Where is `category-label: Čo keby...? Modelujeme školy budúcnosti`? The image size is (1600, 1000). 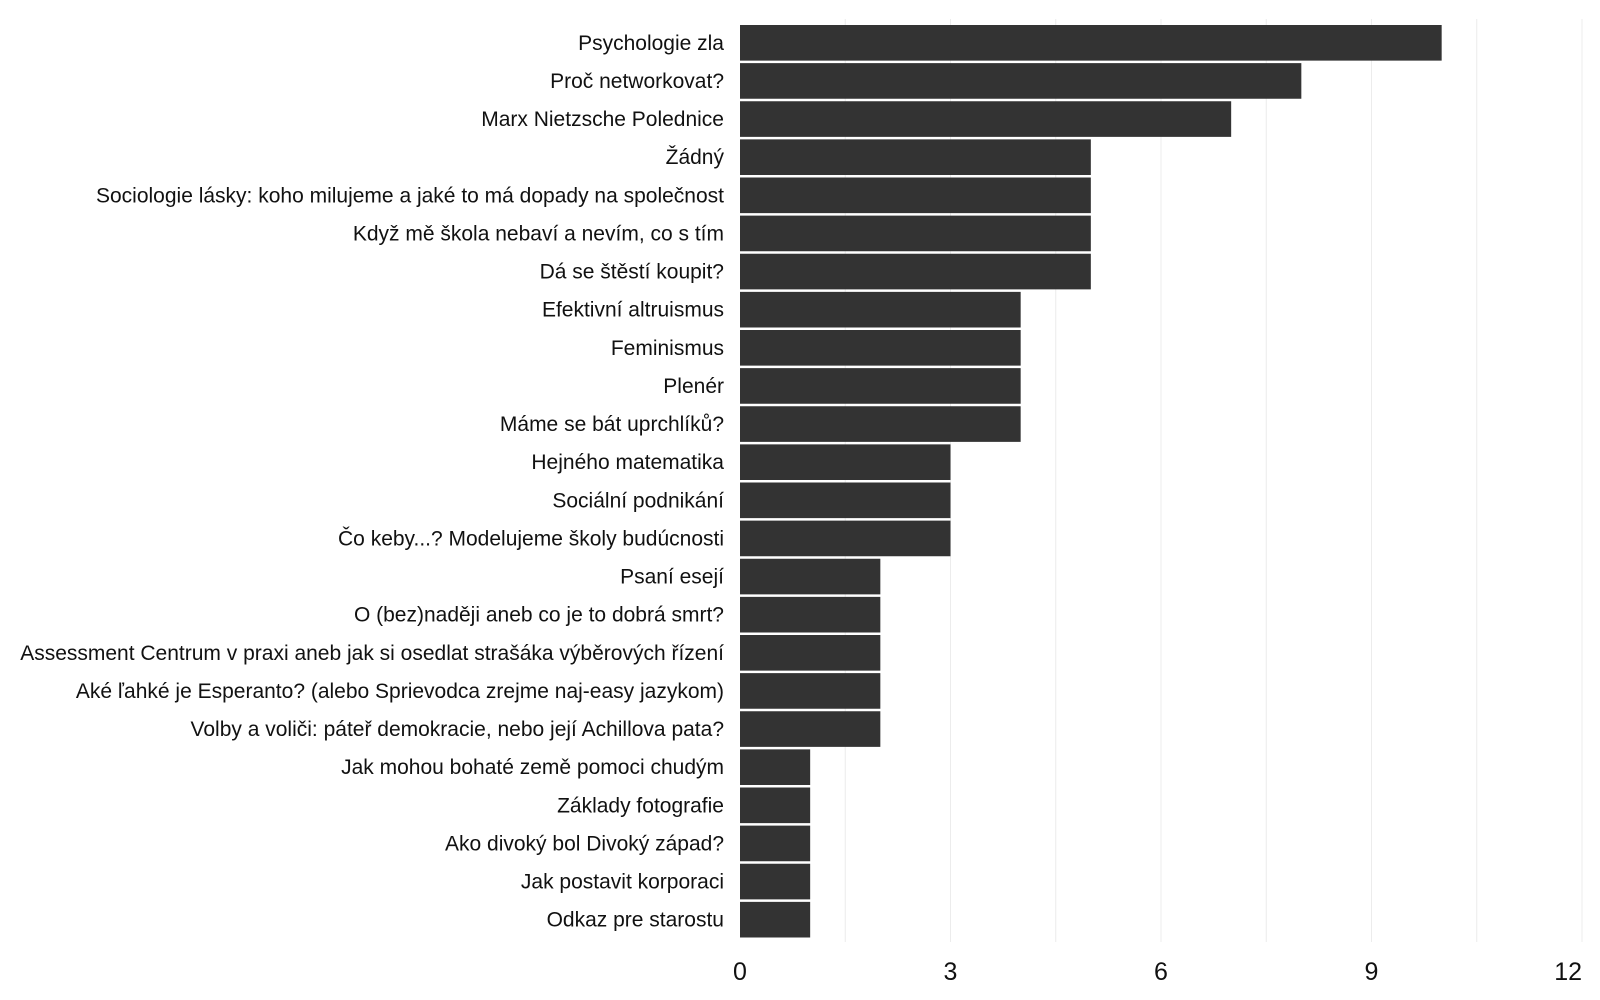 category-label: Čo keby...? Modelujeme školy budúcnosti is located at coordinates (531, 538).